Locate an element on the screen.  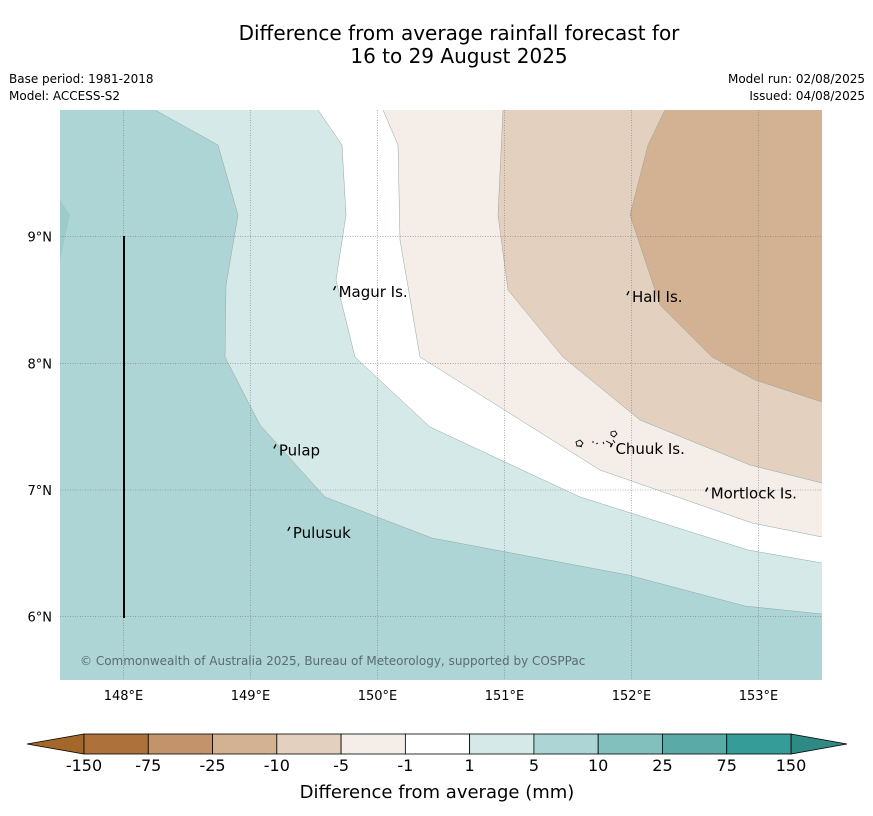
colorbar-under-arrow is located at coordinates (55, 744).